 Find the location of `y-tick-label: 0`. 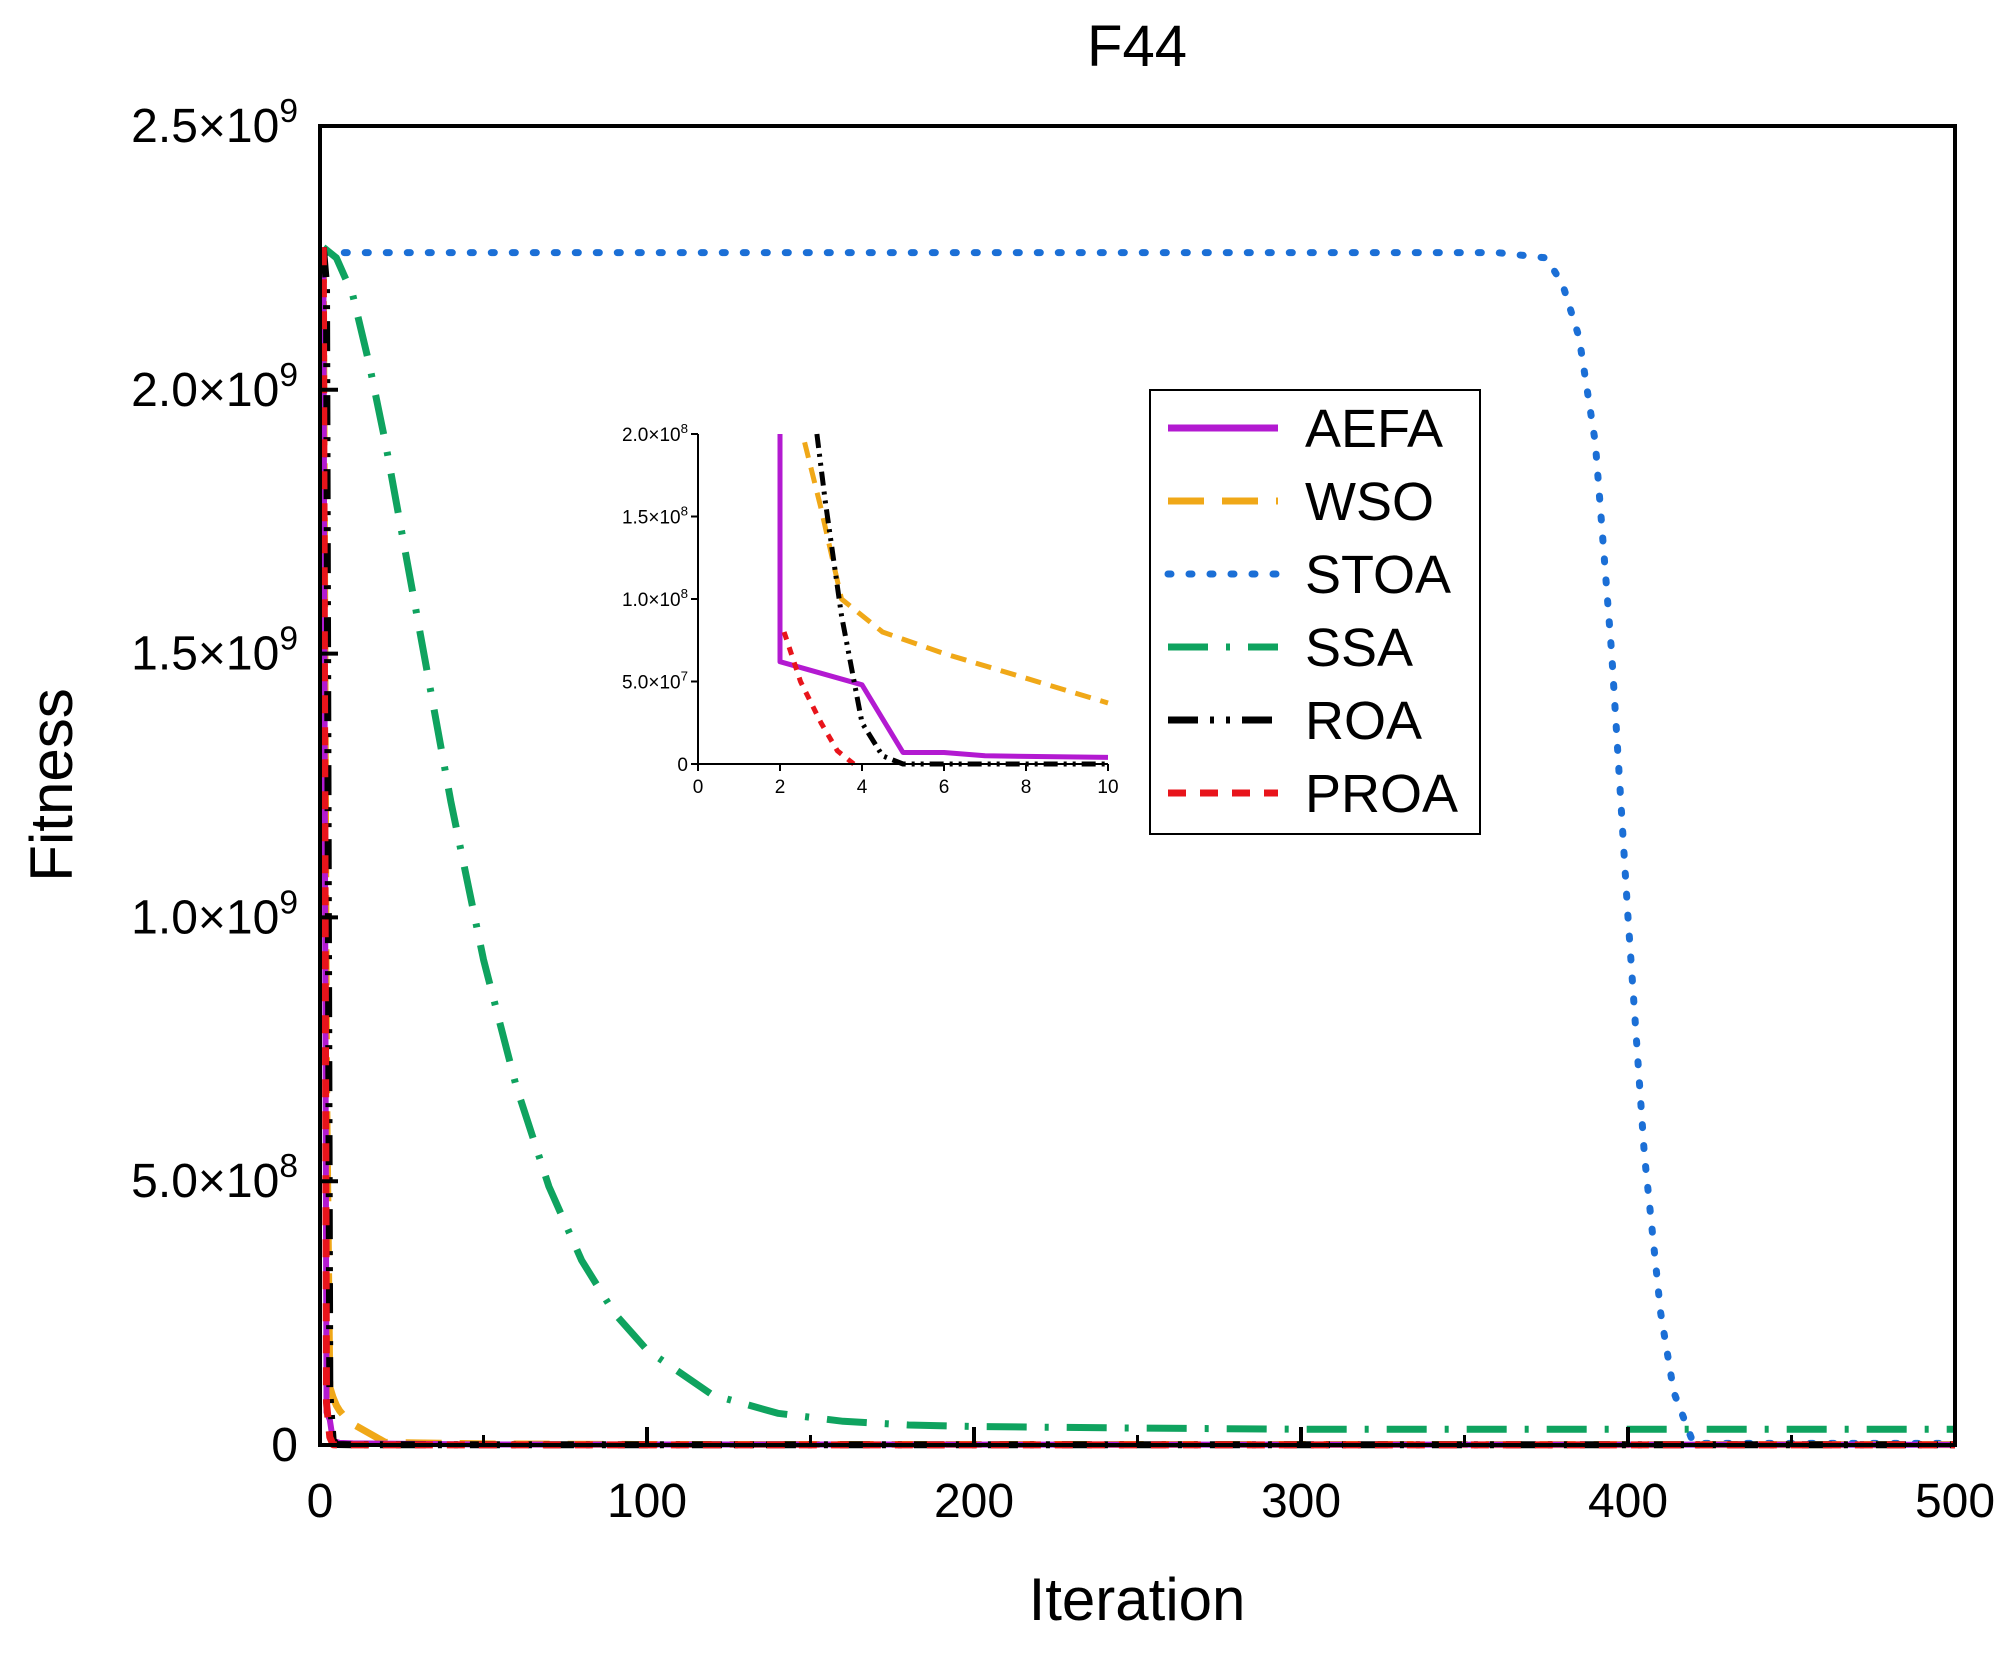

y-tick-label: 0 is located at coordinates (284, 1445).